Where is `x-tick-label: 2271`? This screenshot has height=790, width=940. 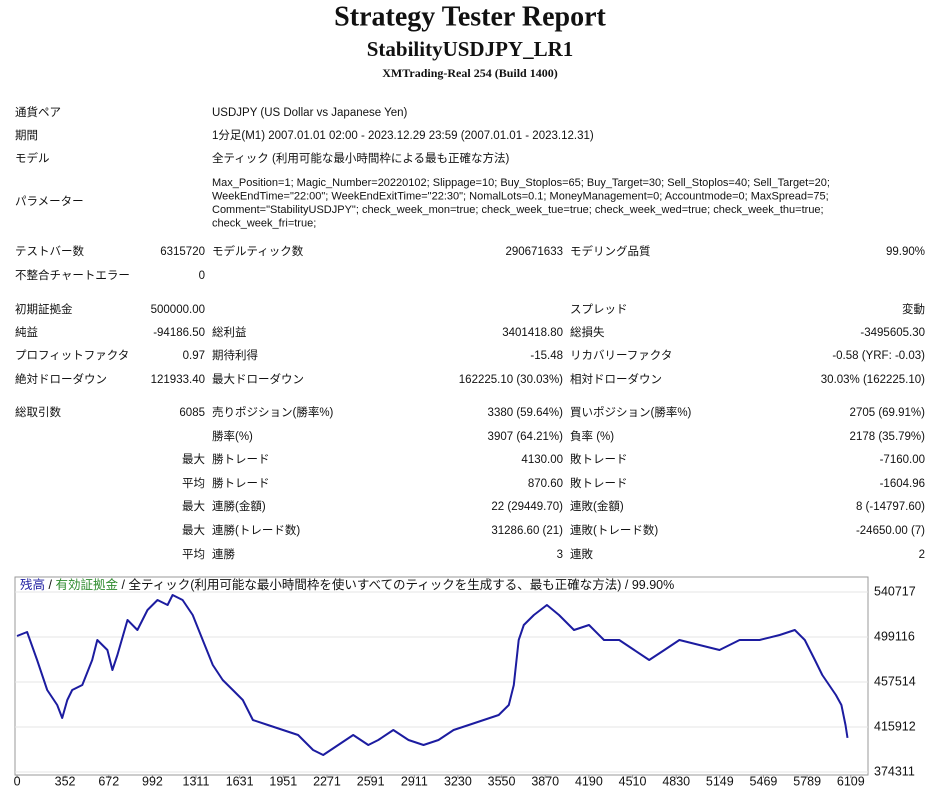 x-tick-label: 2271 is located at coordinates (327, 781).